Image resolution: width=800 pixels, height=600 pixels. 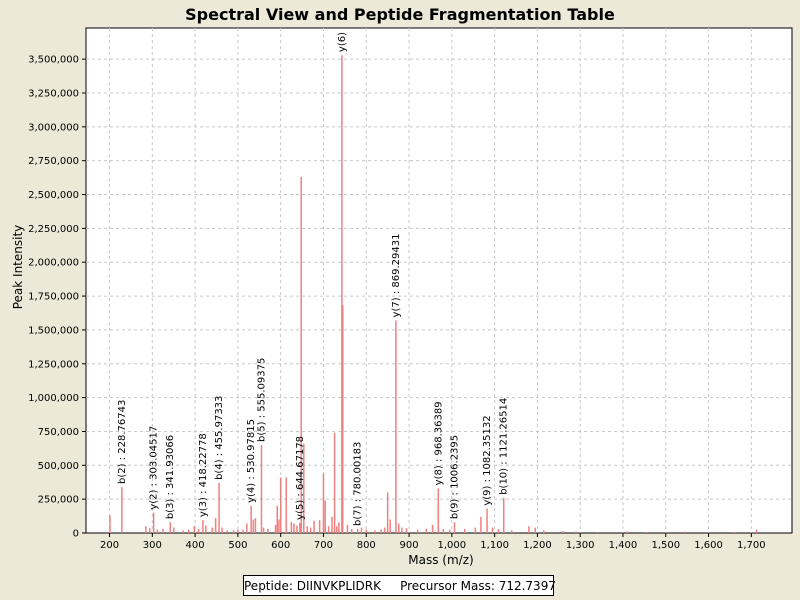 I want to click on y-tick-label: 250,000, so click(x=58, y=500).